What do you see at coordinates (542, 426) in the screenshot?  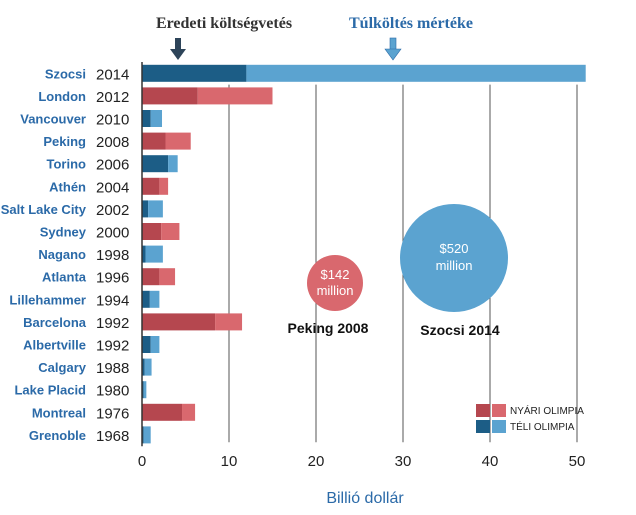 I see `legend-winter-label: TÉLI OLIMPIA` at bounding box center [542, 426].